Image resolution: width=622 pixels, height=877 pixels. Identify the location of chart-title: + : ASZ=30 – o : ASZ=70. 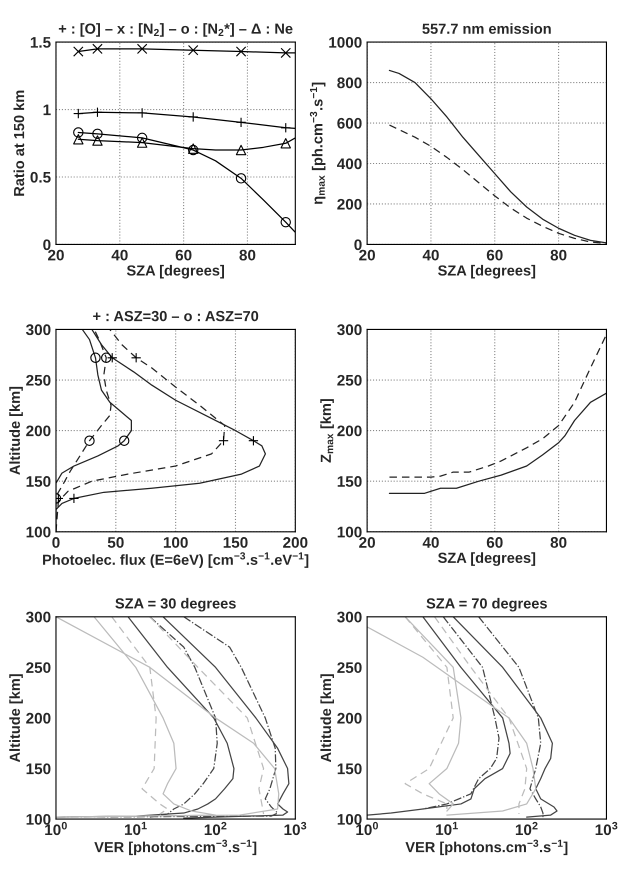
(175, 316).